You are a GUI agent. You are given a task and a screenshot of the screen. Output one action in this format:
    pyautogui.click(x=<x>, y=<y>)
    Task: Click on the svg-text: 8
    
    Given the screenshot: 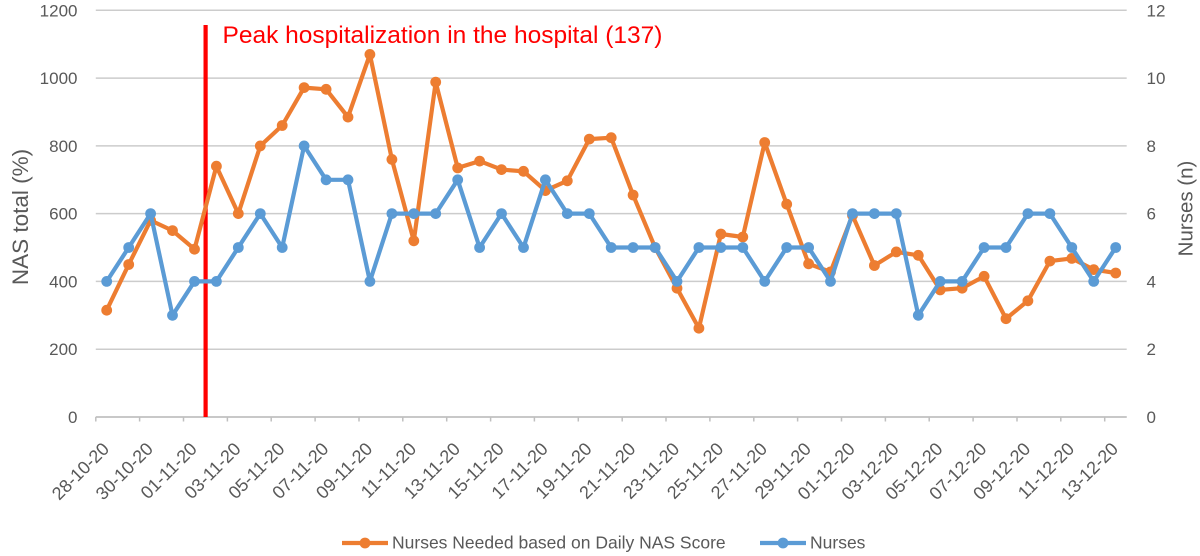 What is the action you would take?
    pyautogui.click(x=1151, y=146)
    